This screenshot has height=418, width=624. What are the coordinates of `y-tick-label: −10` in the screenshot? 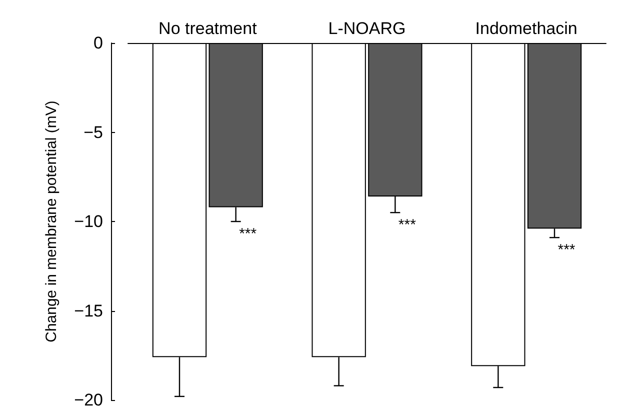 It's located at (88, 221).